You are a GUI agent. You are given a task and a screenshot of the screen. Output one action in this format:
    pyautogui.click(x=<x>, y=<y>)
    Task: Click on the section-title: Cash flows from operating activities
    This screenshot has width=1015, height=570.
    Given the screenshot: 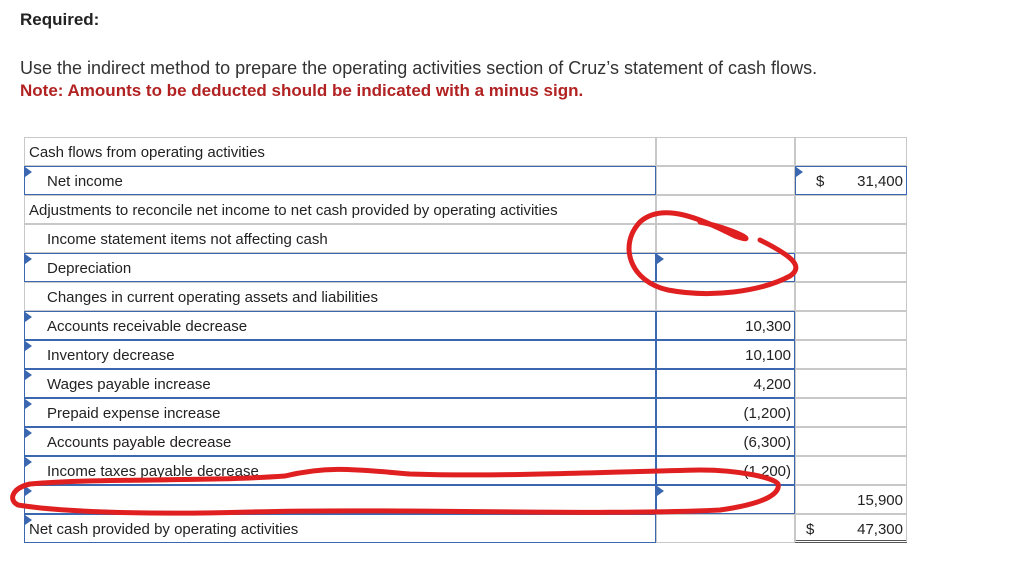 What is the action you would take?
    pyautogui.click(x=340, y=151)
    